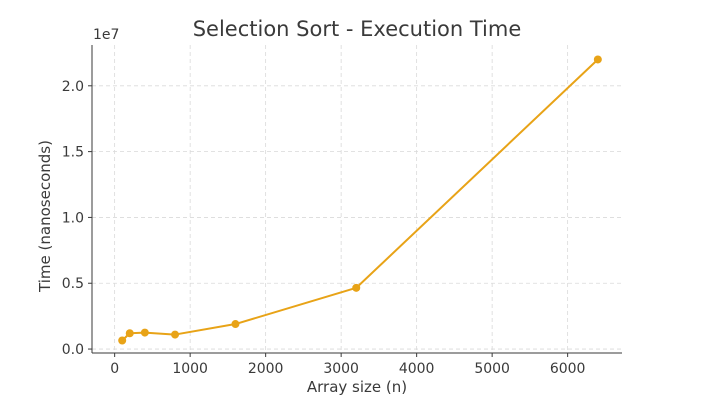  What do you see at coordinates (114, 369) in the screenshot?
I see `x-tick-label: 0` at bounding box center [114, 369].